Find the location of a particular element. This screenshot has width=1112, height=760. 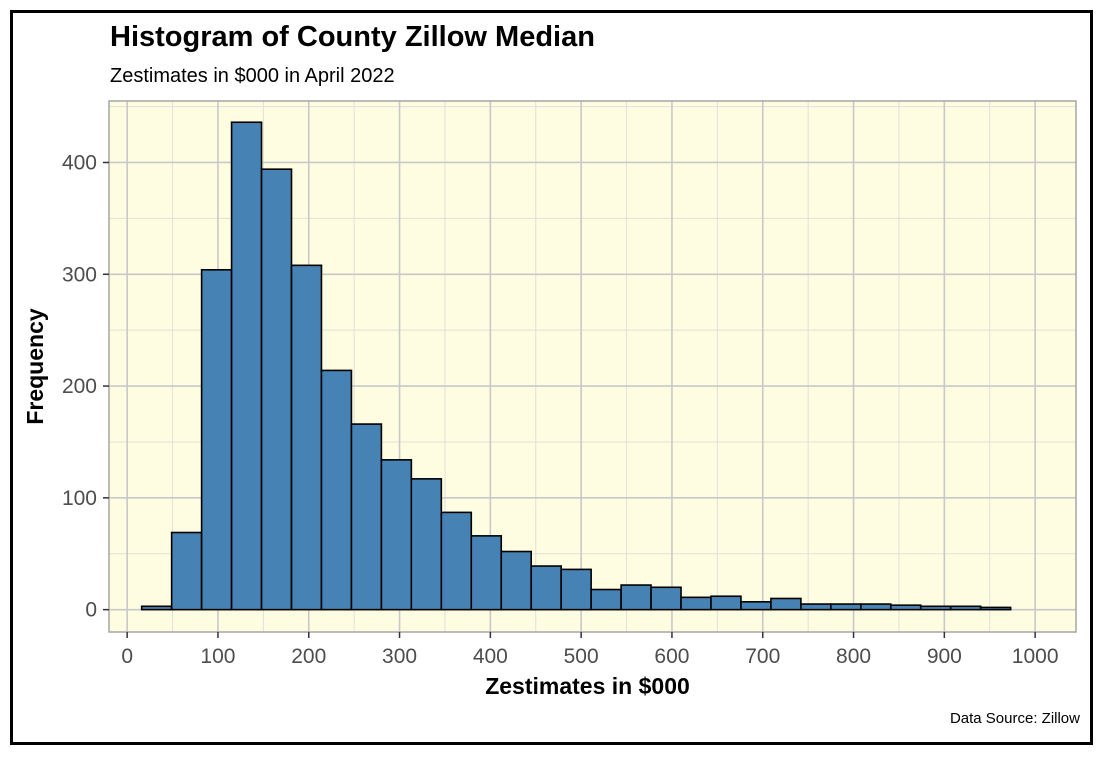

x-axis: 0 100 200 300 400 500 600 700 800 900 1000 is located at coordinates (590, 650).